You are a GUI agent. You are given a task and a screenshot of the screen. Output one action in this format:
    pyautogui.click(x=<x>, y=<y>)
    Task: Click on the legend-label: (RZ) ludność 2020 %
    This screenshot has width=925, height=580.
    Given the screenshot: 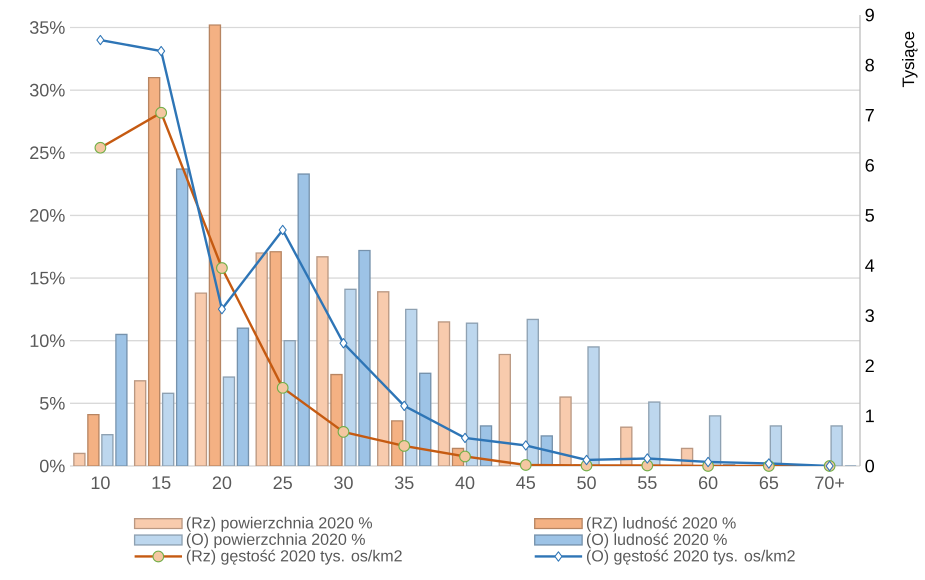 What is the action you would take?
    pyautogui.click(x=661, y=524)
    